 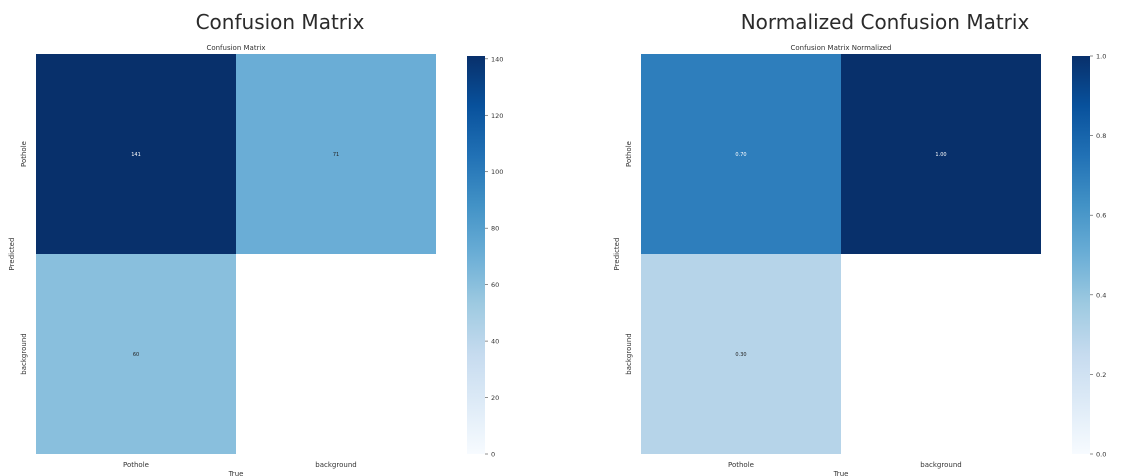 I want to click on colorbar-tick-label: 80, so click(x=495, y=229).